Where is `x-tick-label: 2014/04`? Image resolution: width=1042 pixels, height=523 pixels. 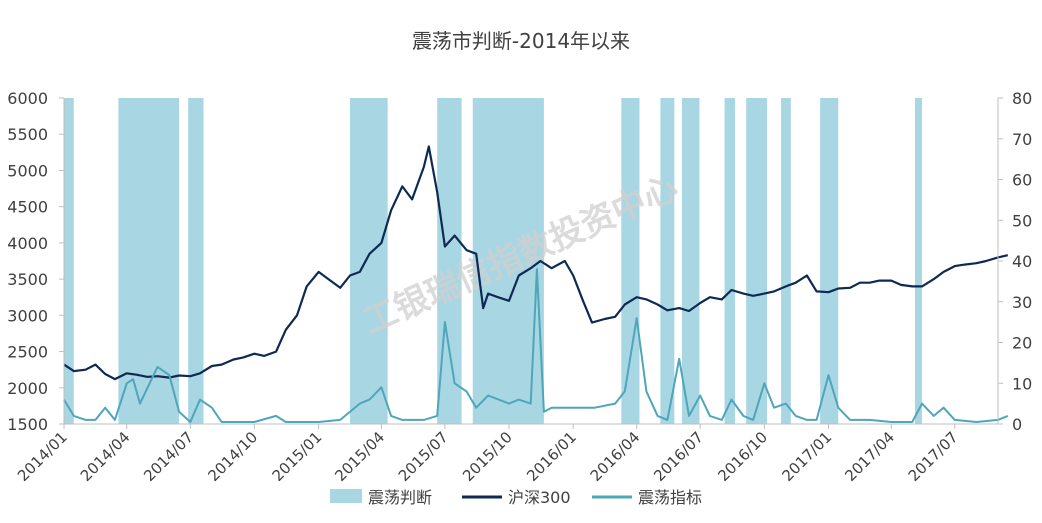
x-tick-label: 2014/04 is located at coordinates (105, 456).